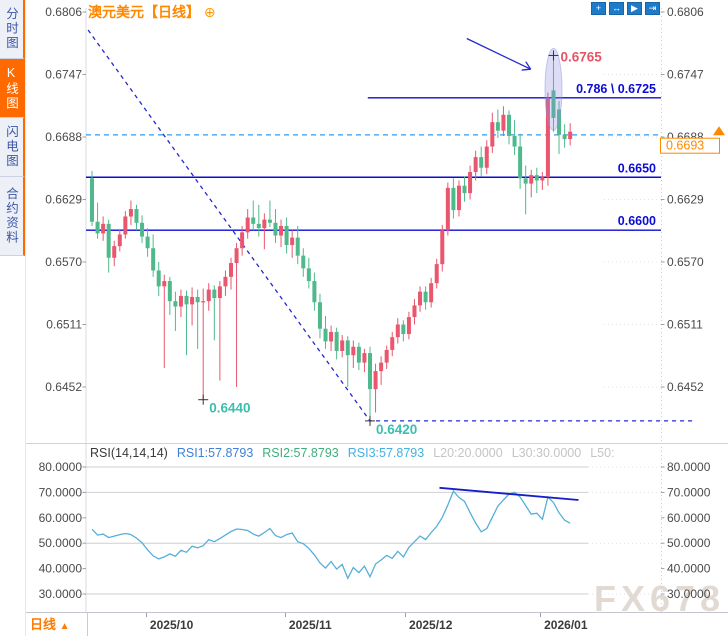 The image size is (728, 636). What do you see at coordinates (209, 12) in the screenshot?
I see `chart-settings-icon: ⊕` at bounding box center [209, 12].